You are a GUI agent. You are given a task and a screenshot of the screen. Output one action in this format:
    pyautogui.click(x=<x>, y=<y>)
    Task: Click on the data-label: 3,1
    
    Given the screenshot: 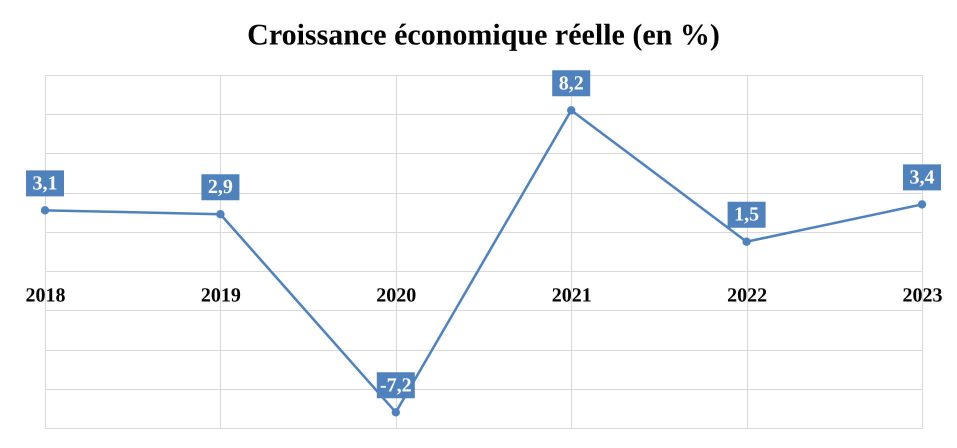 What is the action you would take?
    pyautogui.click(x=45, y=183)
    